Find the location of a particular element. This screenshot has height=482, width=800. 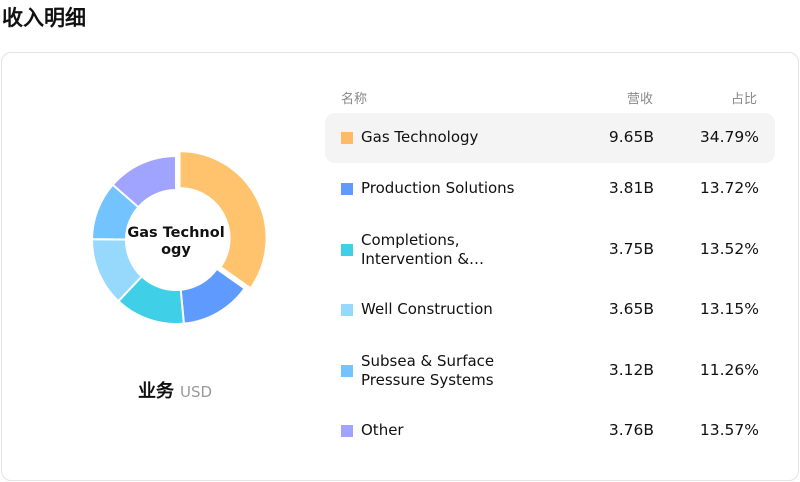

row-revenue: 3.65B is located at coordinates (631, 309).